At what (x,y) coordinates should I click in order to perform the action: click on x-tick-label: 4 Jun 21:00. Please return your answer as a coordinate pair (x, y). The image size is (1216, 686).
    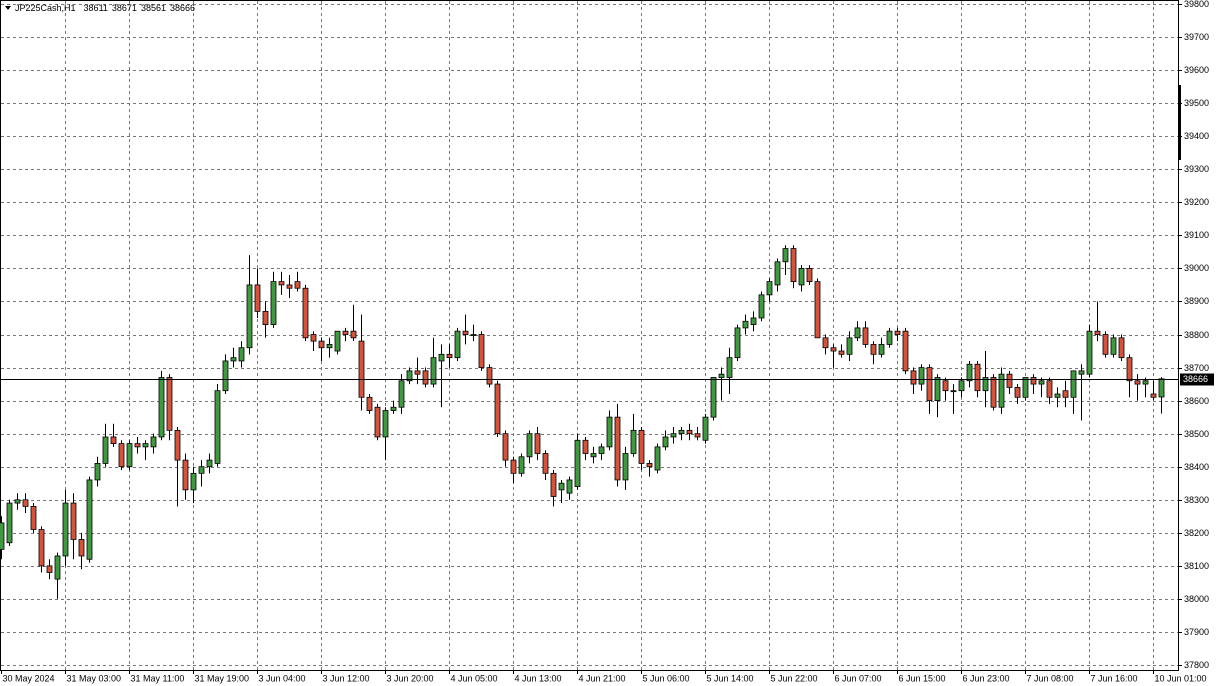
    Looking at the image, I should click on (602, 678).